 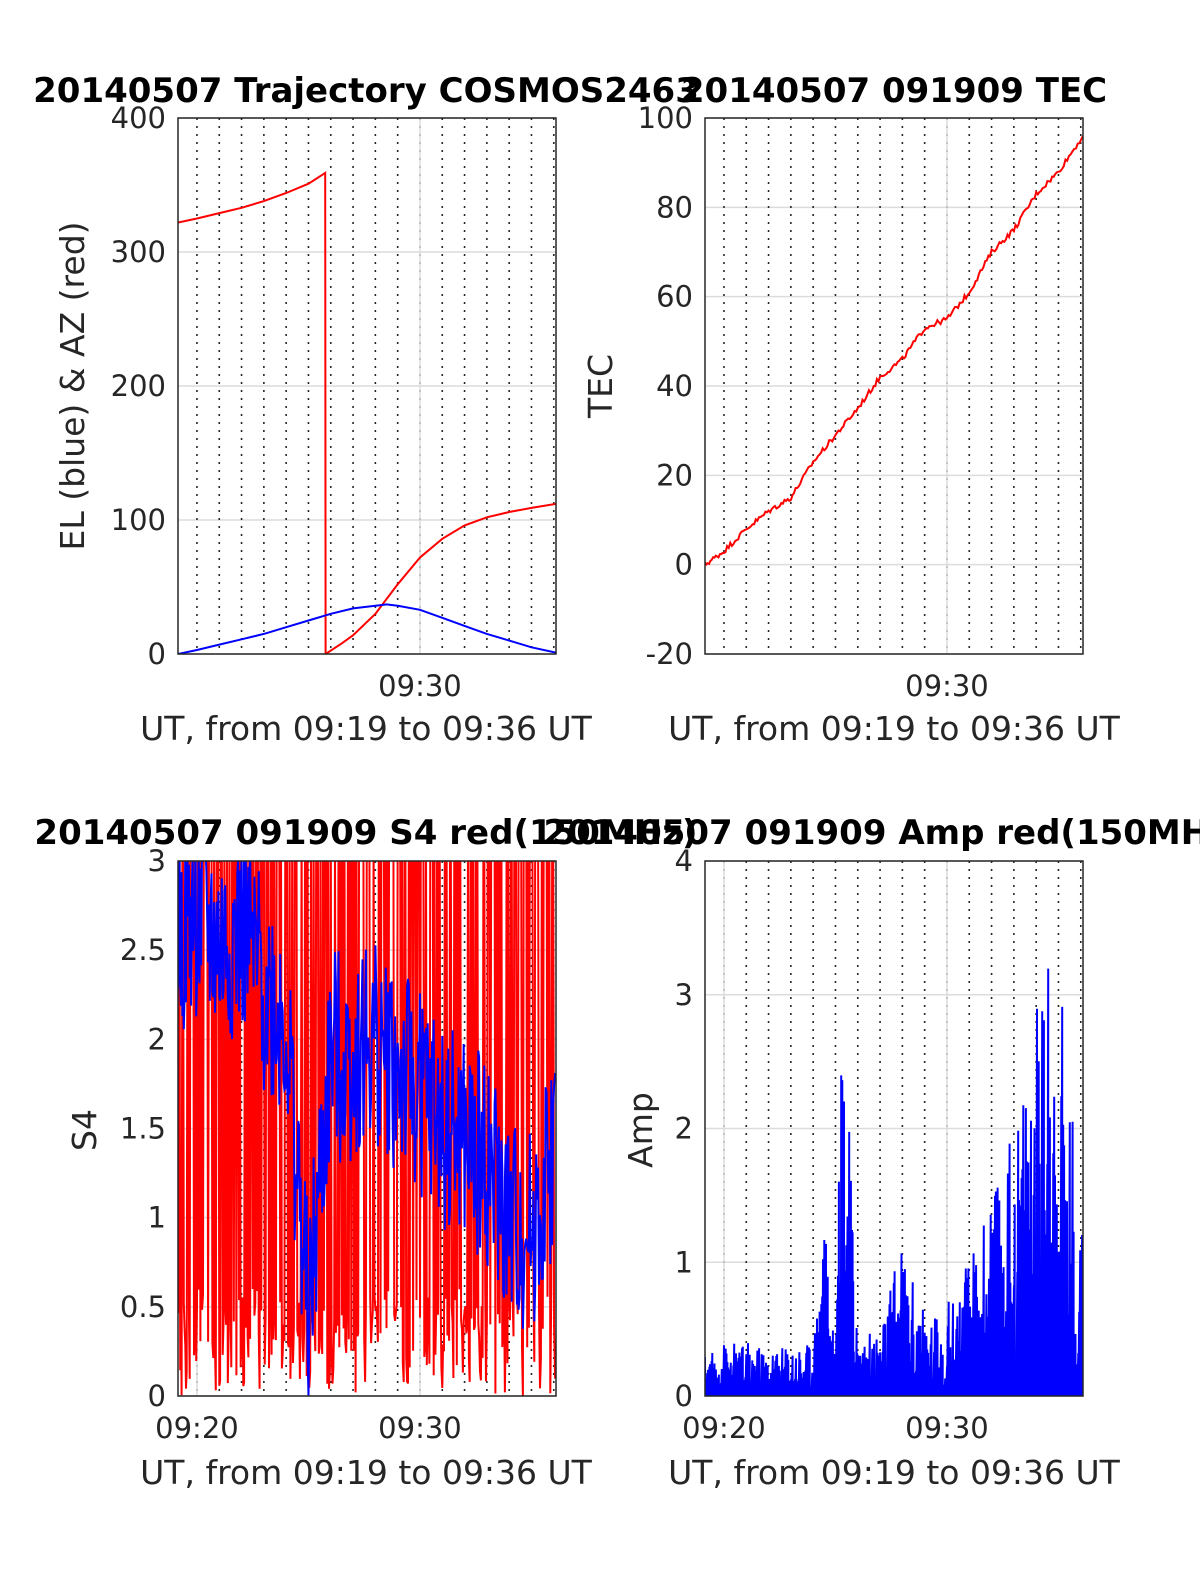 I want to click on plot-area: 0 0.5 1 1.5 2 2.5 3 09:20 09:30, so click(x=338, y=1144).